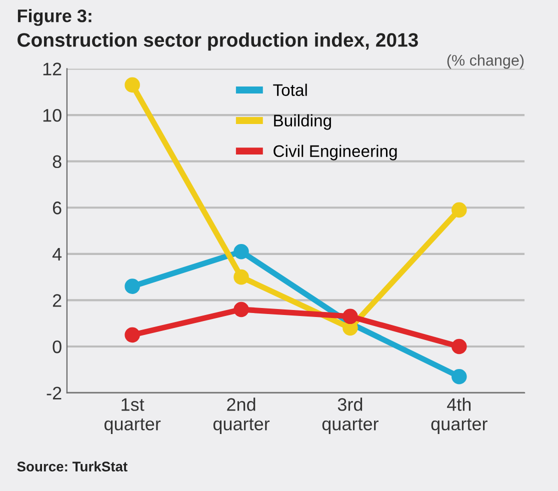 The height and width of the screenshot is (491, 558). I want to click on legend-label: Building, so click(302, 122).